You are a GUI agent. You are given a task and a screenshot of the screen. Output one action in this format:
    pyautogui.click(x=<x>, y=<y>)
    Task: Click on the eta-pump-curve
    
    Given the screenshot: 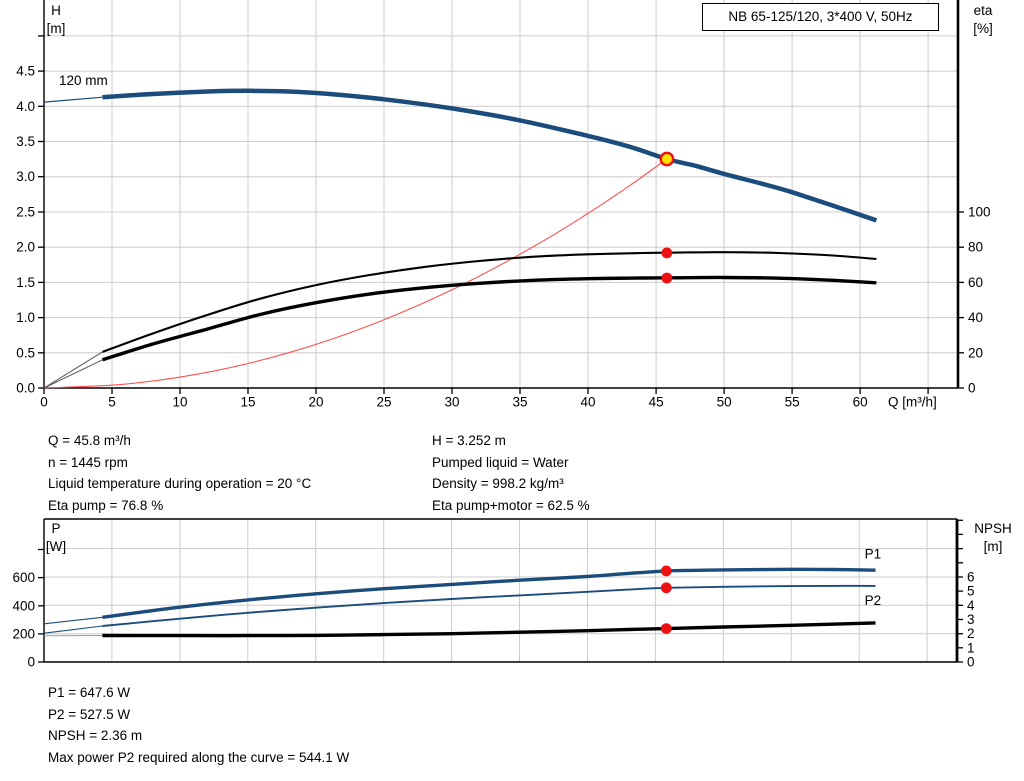 What is the action you would take?
    pyautogui.click(x=489, y=302)
    